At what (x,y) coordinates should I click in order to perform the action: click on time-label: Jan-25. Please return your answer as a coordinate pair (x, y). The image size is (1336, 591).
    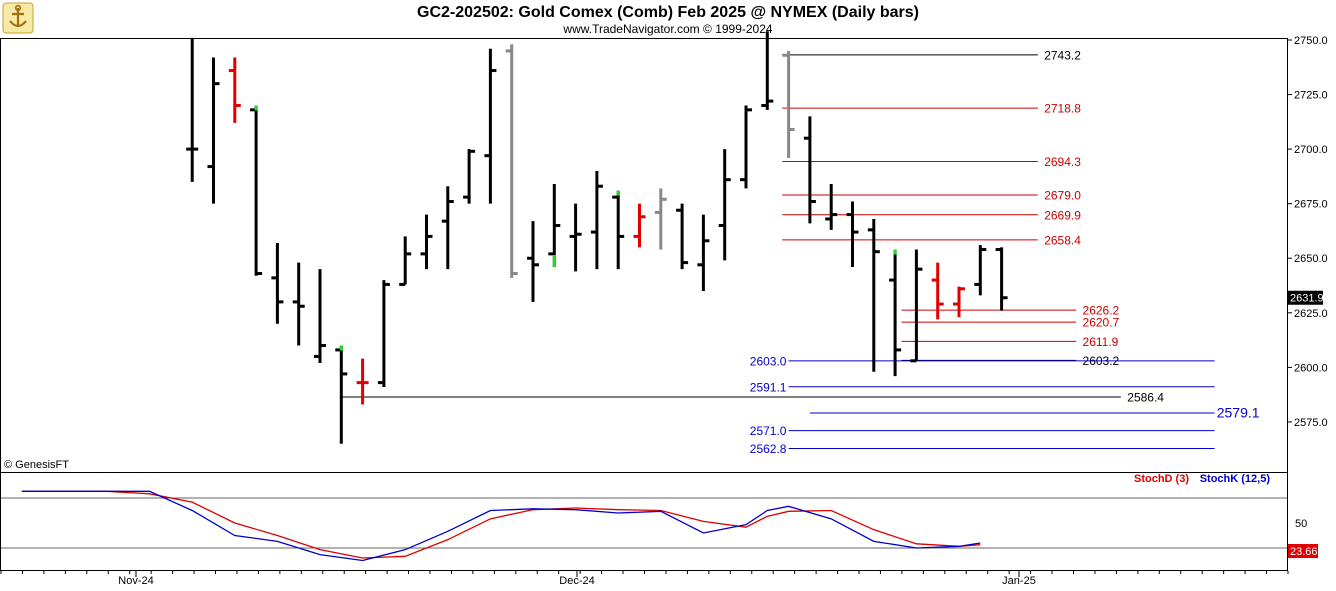
    Looking at the image, I should click on (1019, 581).